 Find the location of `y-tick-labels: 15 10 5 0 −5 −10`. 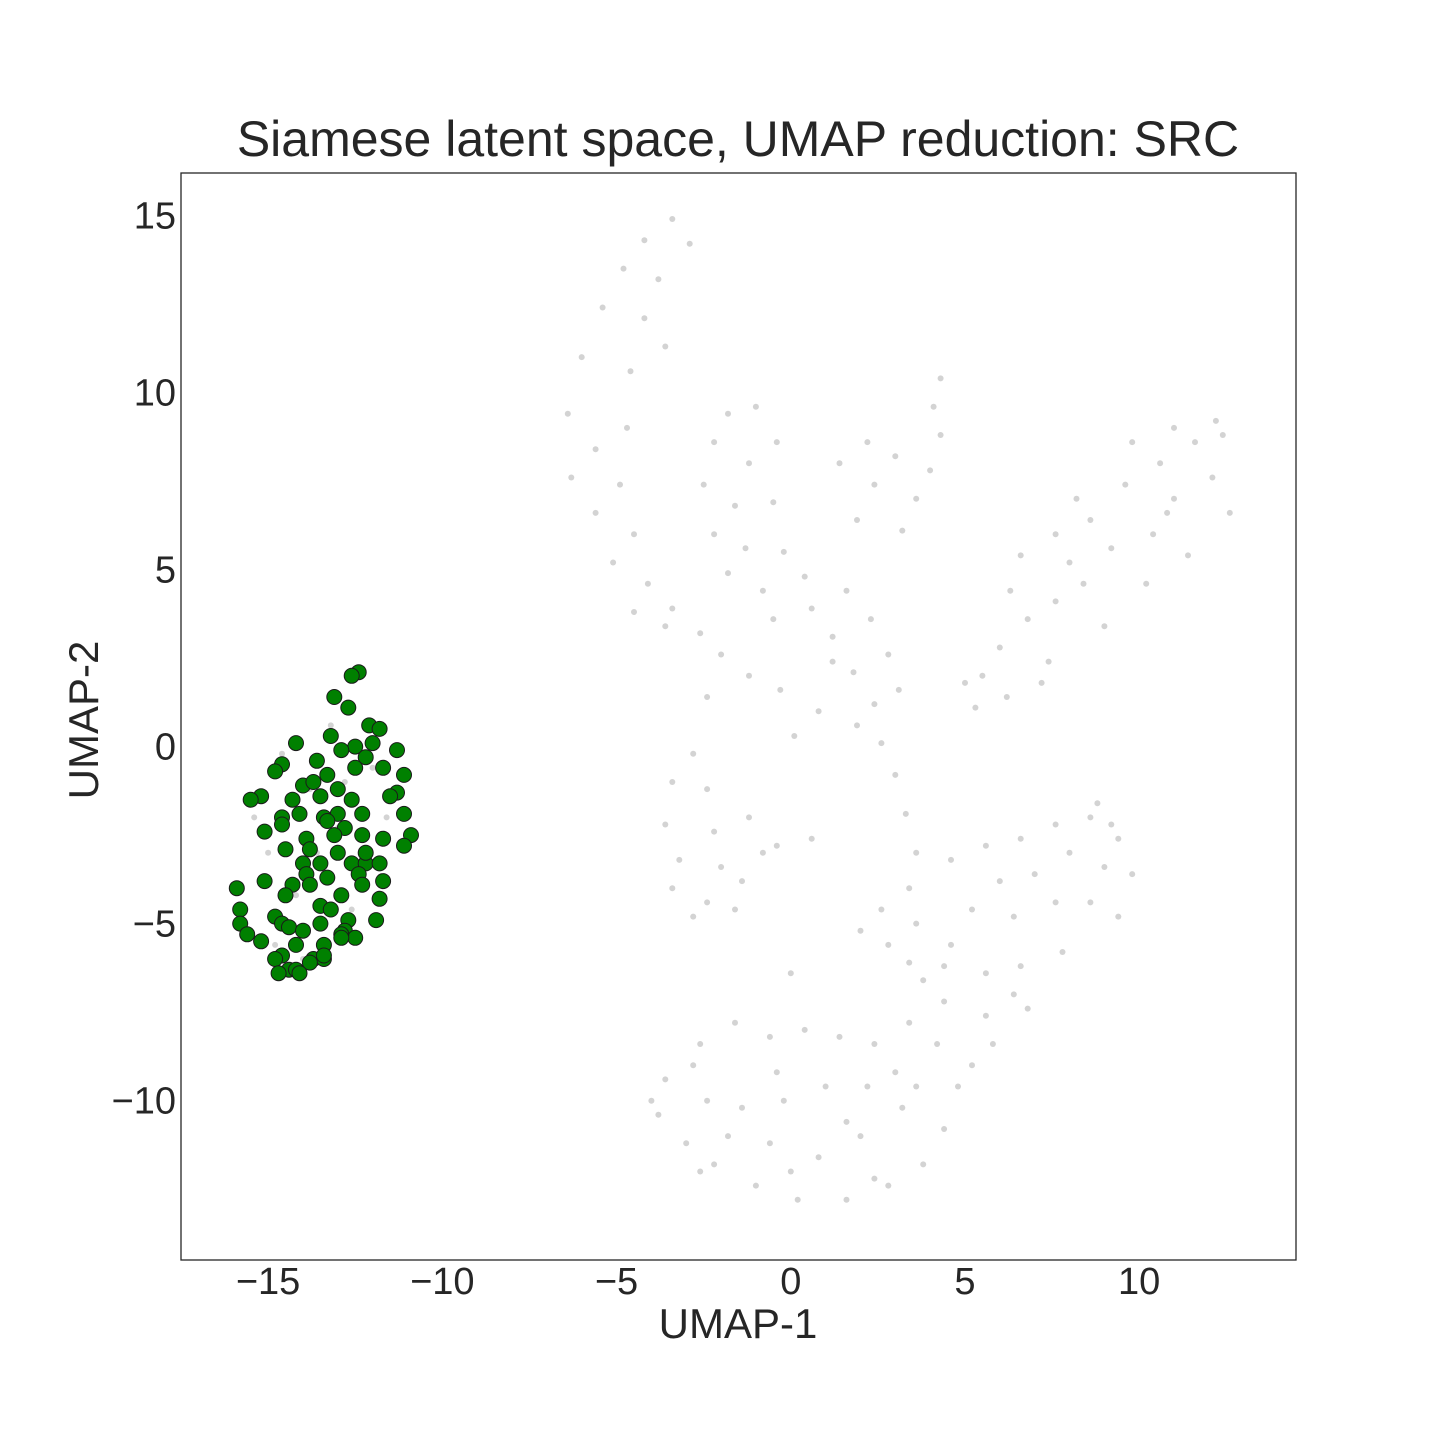

y-tick-labels: 15 10 5 0 −5 −10 is located at coordinates (144, 659).